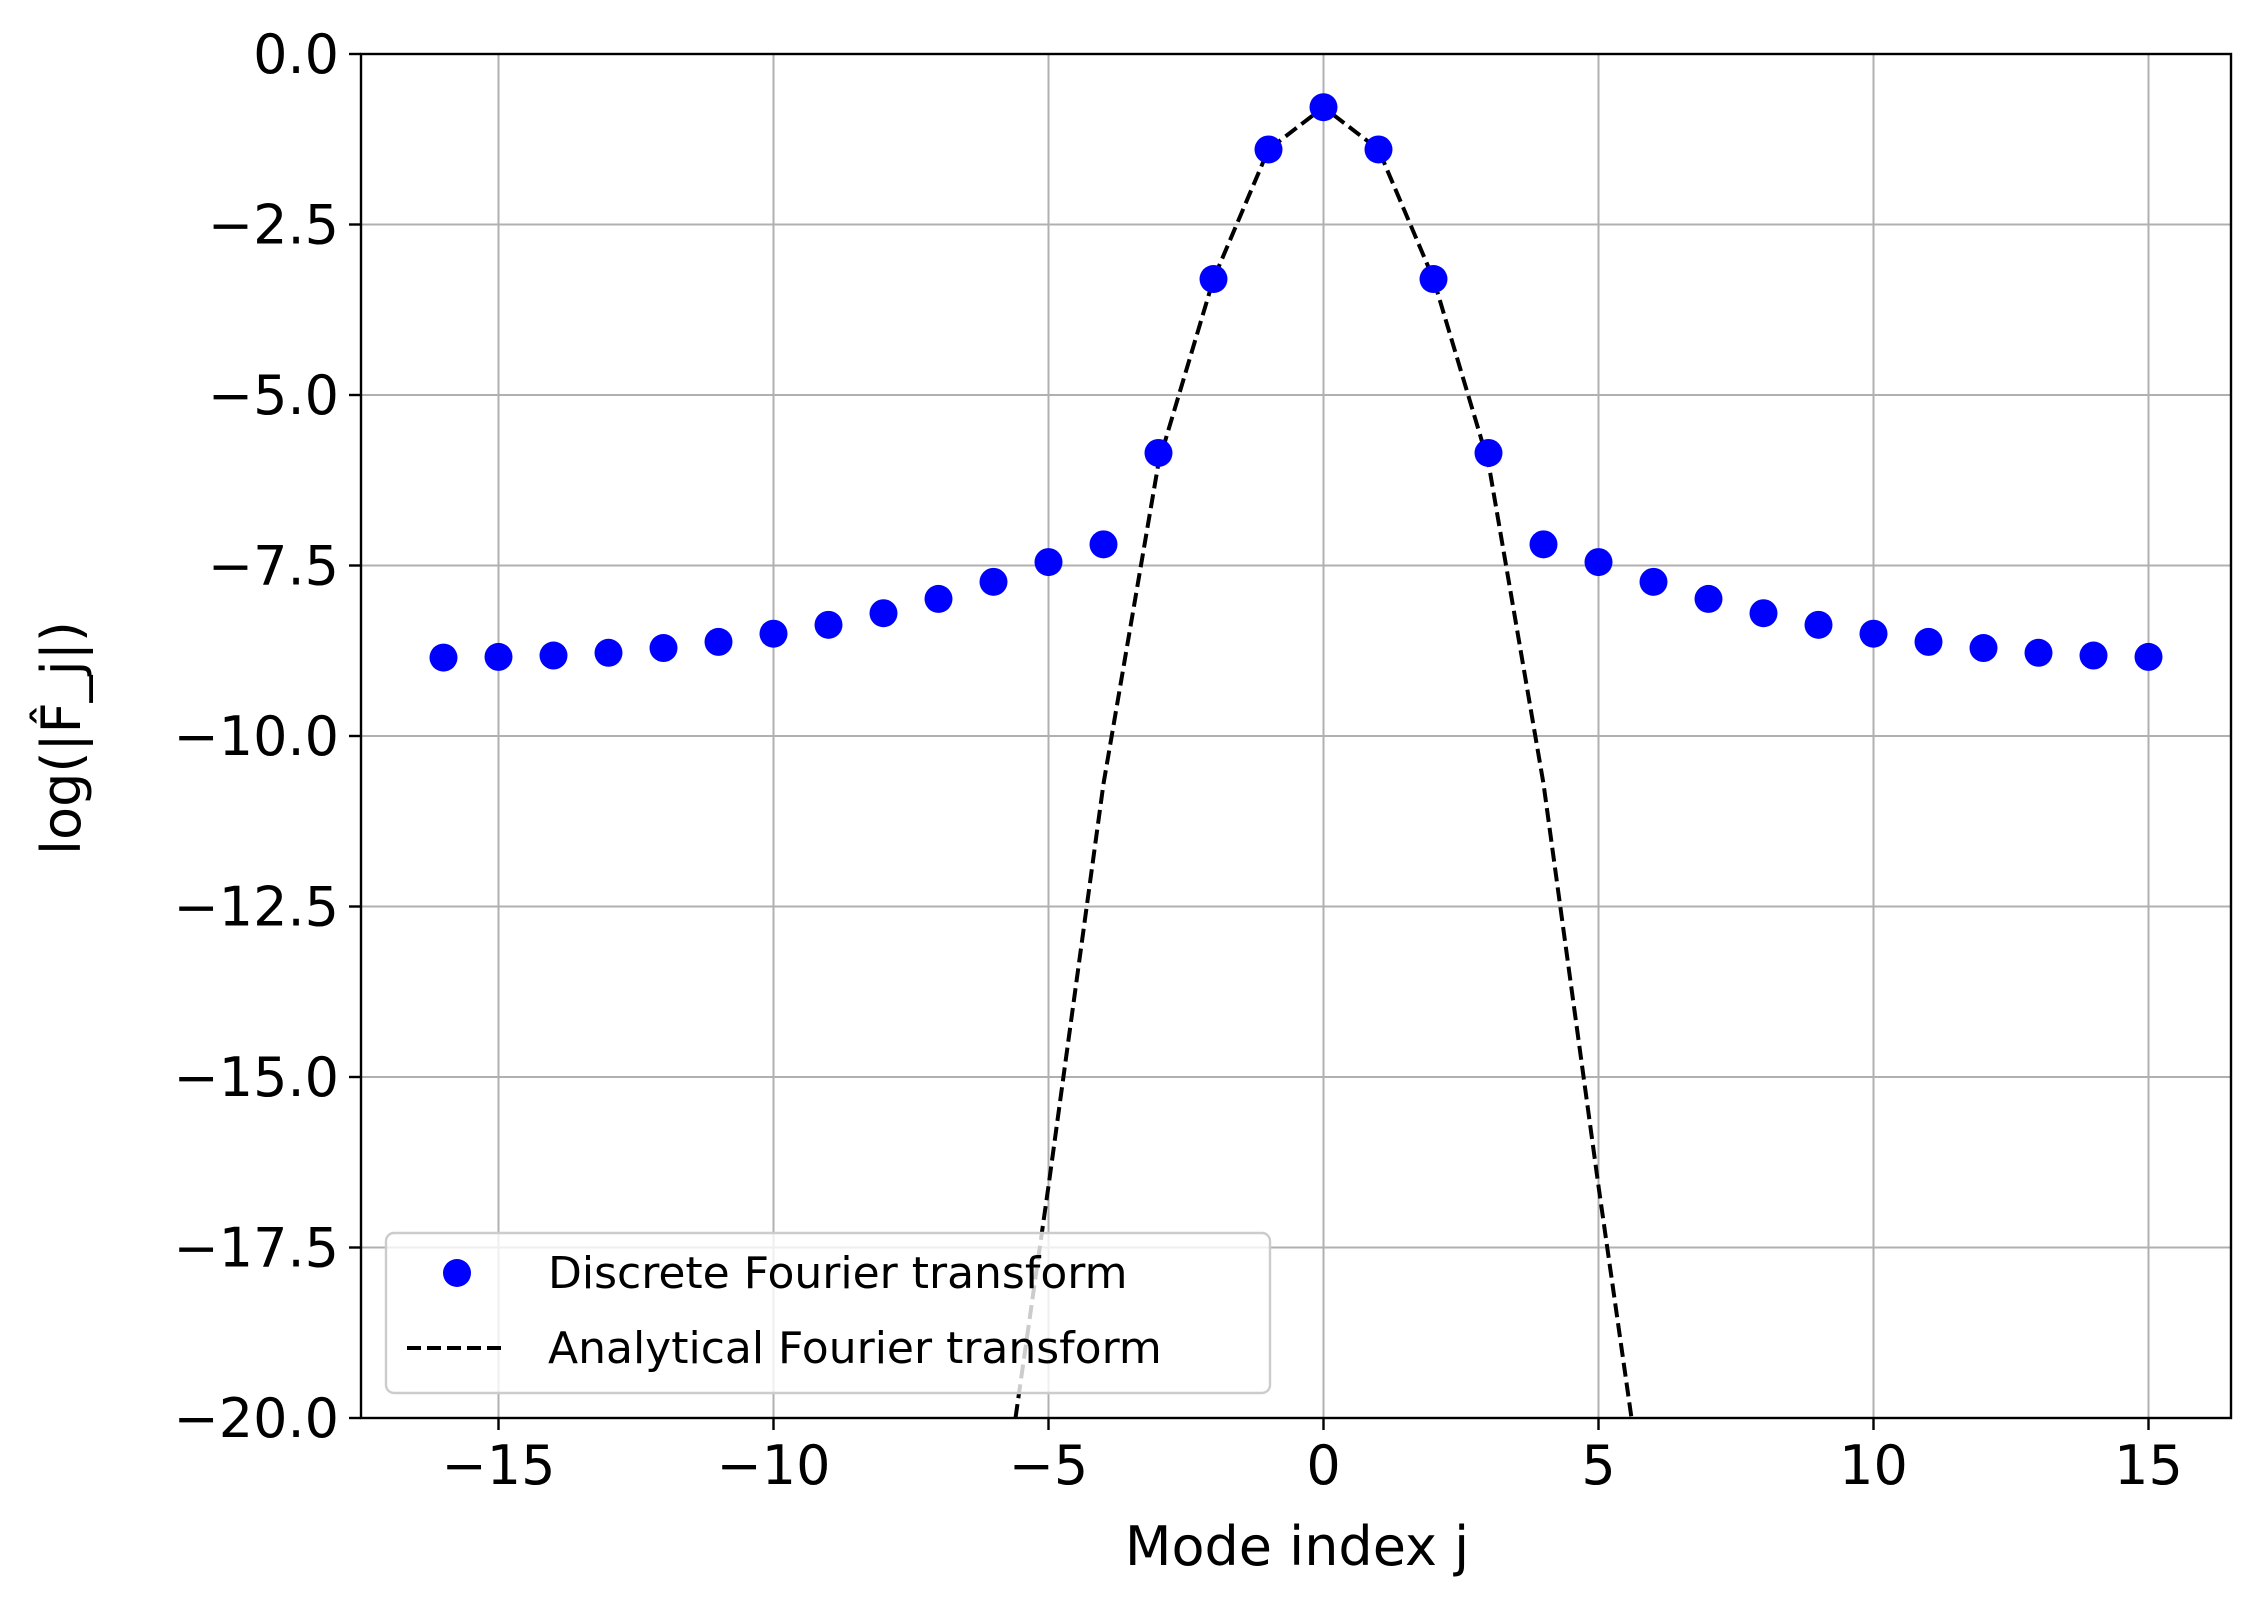 The width and height of the screenshot is (2249, 1608). What do you see at coordinates (1049, 1465) in the screenshot?
I see `x-tick-label: −5` at bounding box center [1049, 1465].